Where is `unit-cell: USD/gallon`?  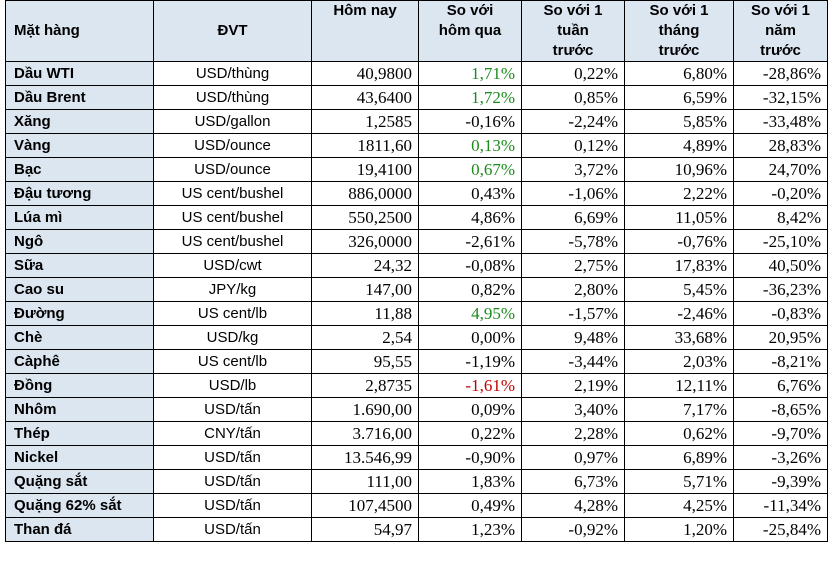
unit-cell: USD/gallon is located at coordinates (232, 121).